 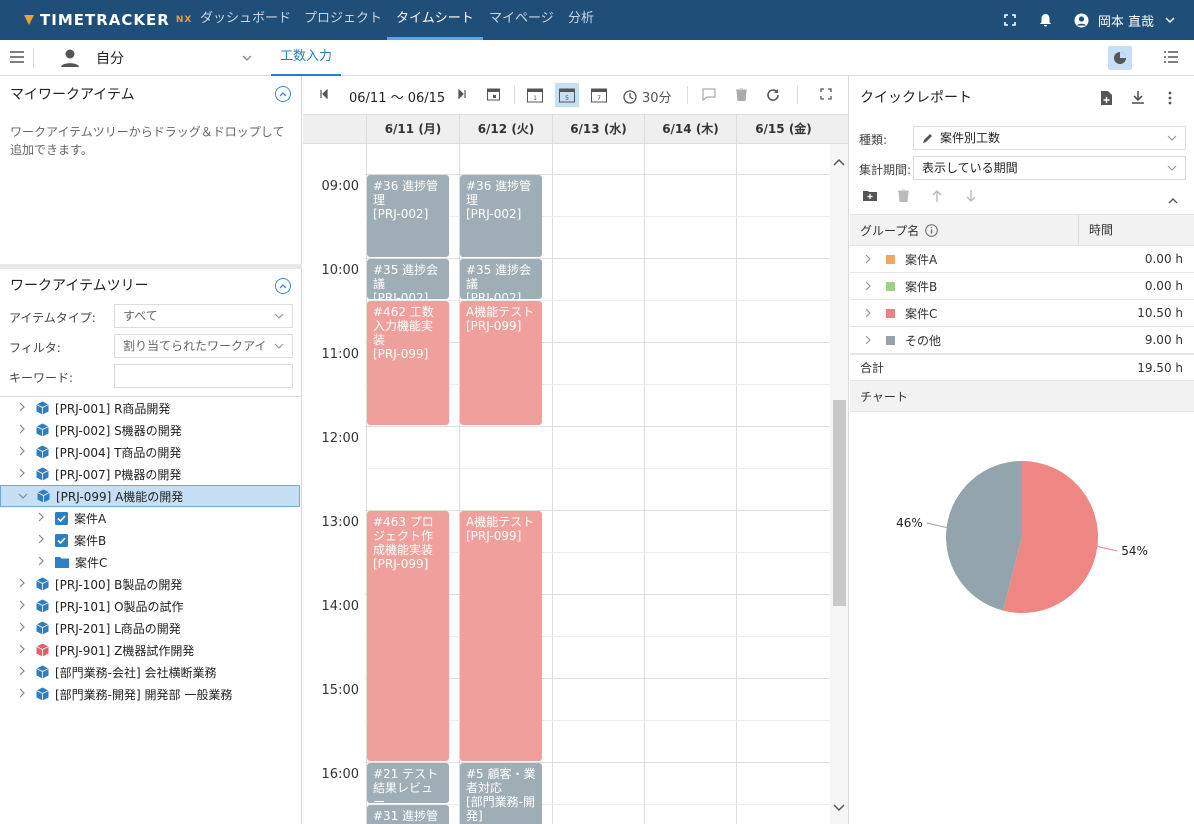 What do you see at coordinates (1046, 20) in the screenshot?
I see `bell-icon` at bounding box center [1046, 20].